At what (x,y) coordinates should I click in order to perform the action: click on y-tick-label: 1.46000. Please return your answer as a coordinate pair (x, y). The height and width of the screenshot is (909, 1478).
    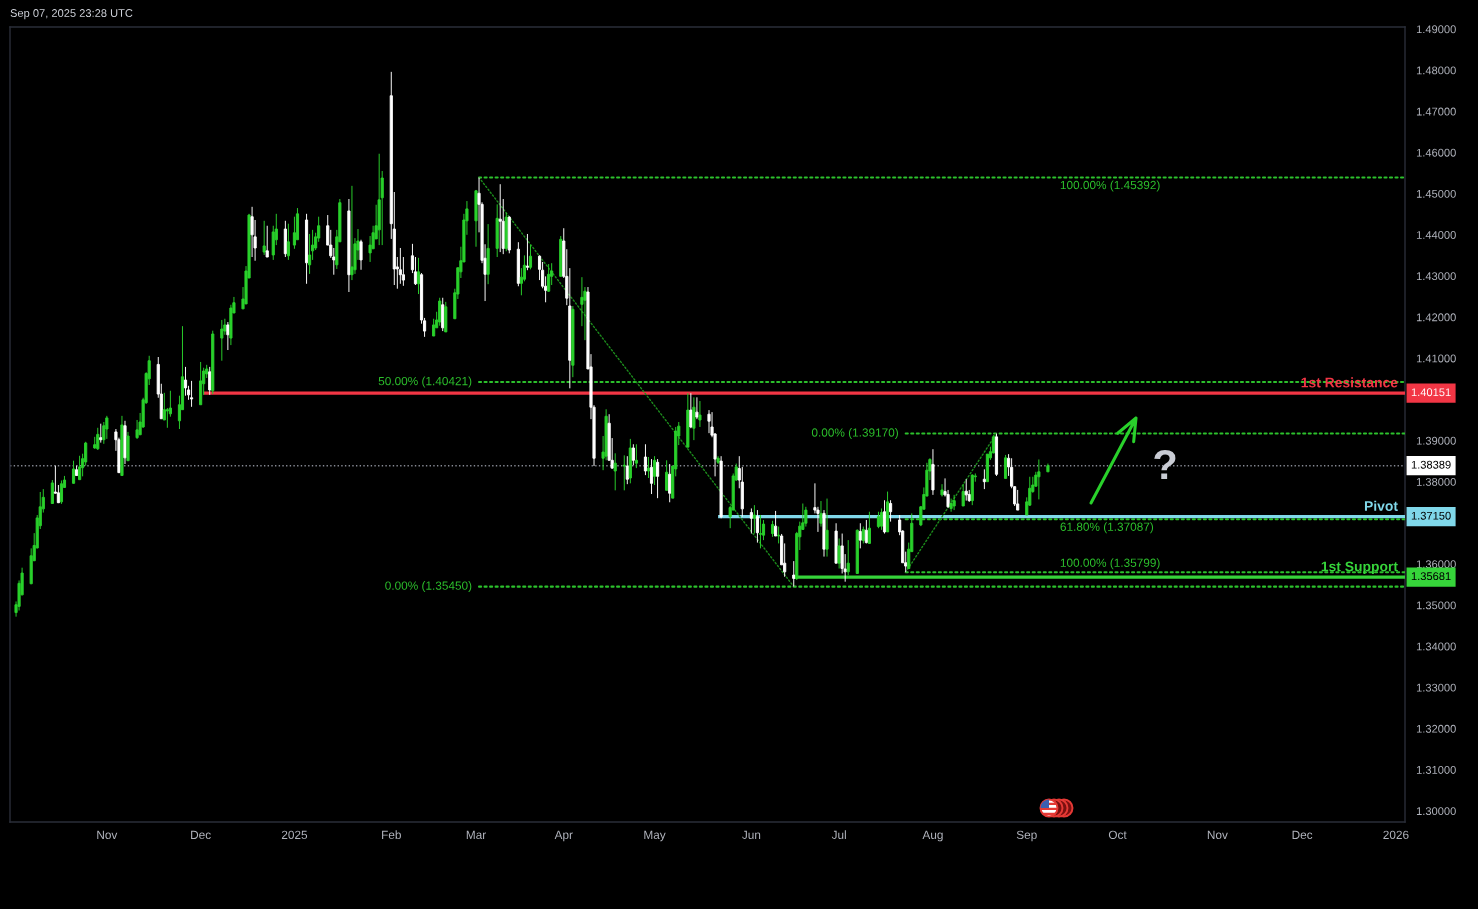
    Looking at the image, I should click on (1436, 152).